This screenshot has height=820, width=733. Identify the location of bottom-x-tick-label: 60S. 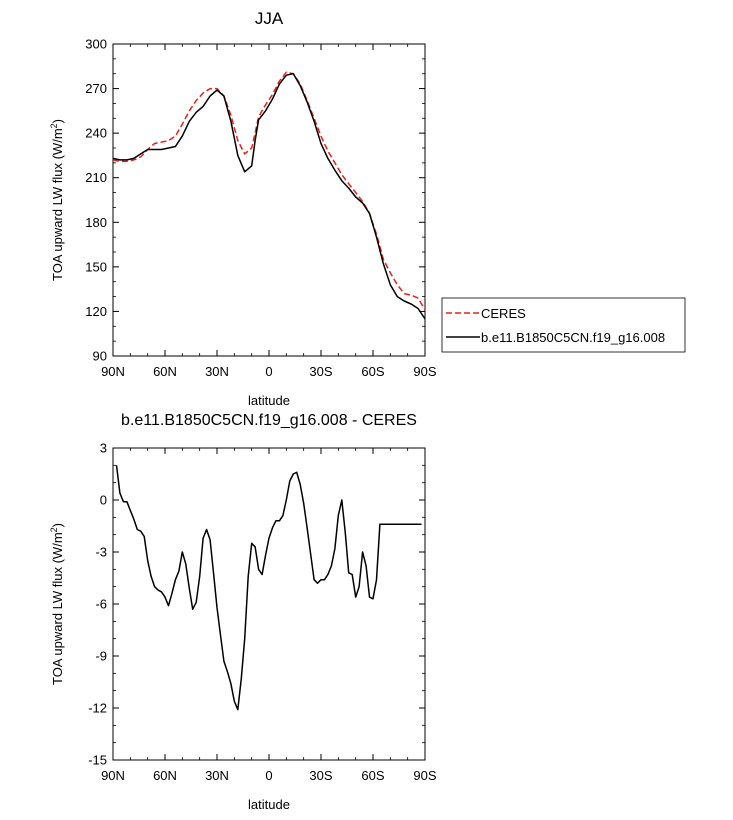
(372, 775).